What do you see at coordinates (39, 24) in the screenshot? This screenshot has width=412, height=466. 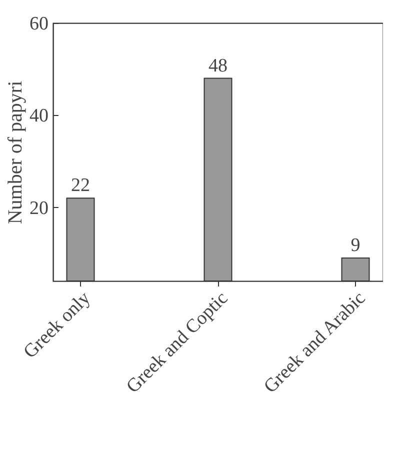 I see `y-tick-label: 60` at bounding box center [39, 24].